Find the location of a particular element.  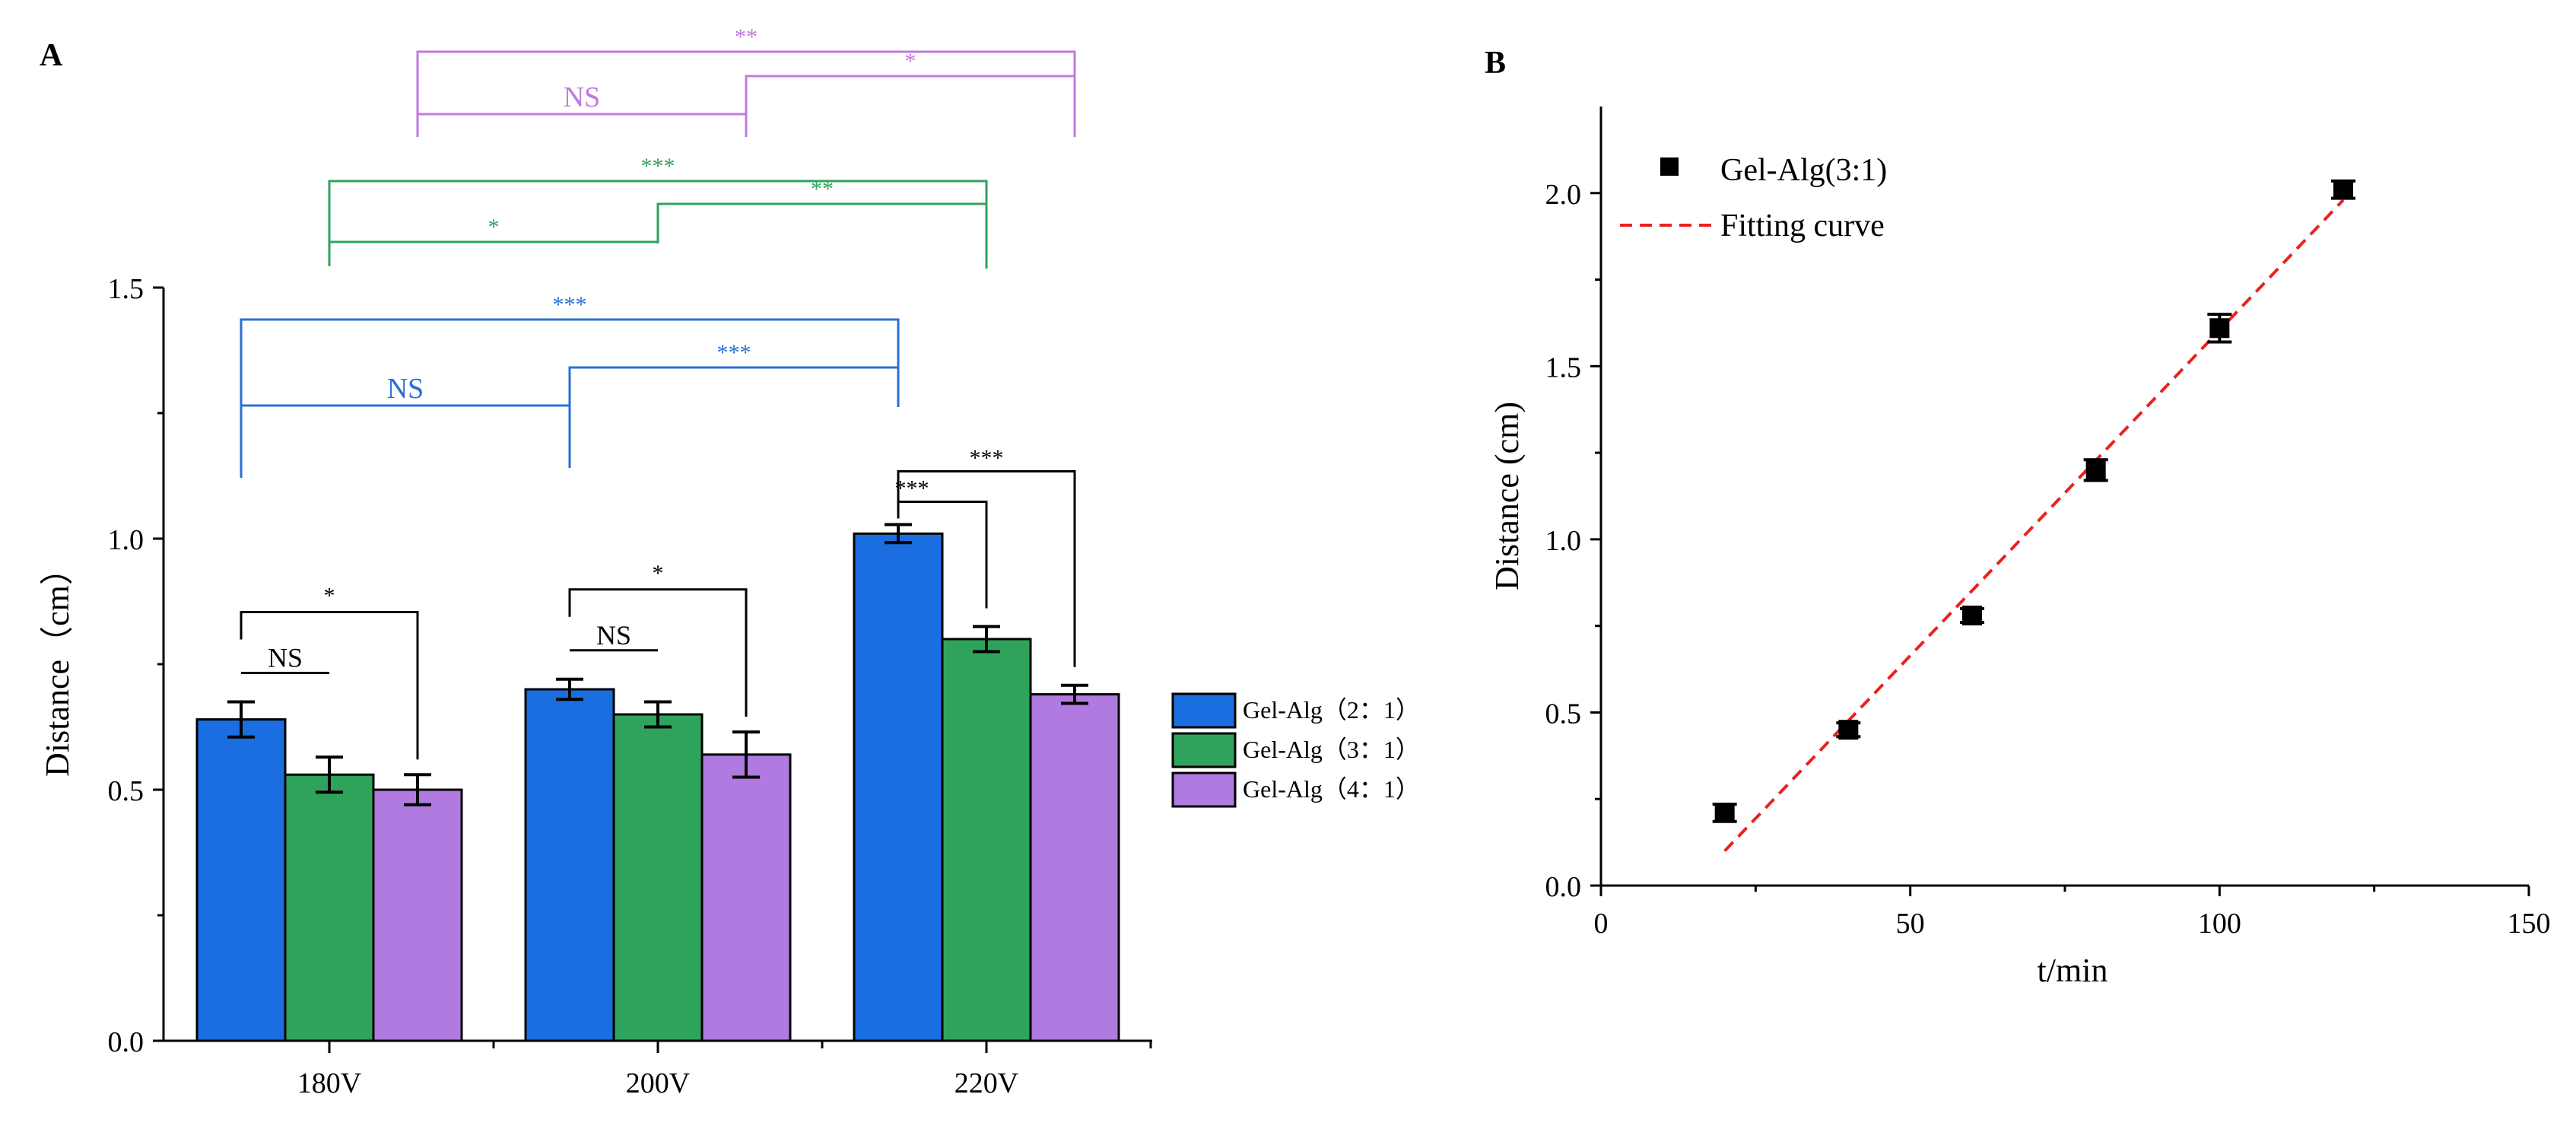

legend-label: Gel-Alg（4：1） is located at coordinates (1331, 789).